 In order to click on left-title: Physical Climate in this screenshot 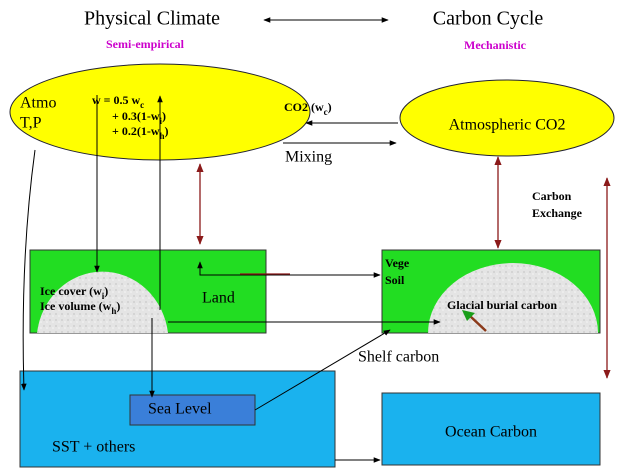, I will do `click(152, 19)`.